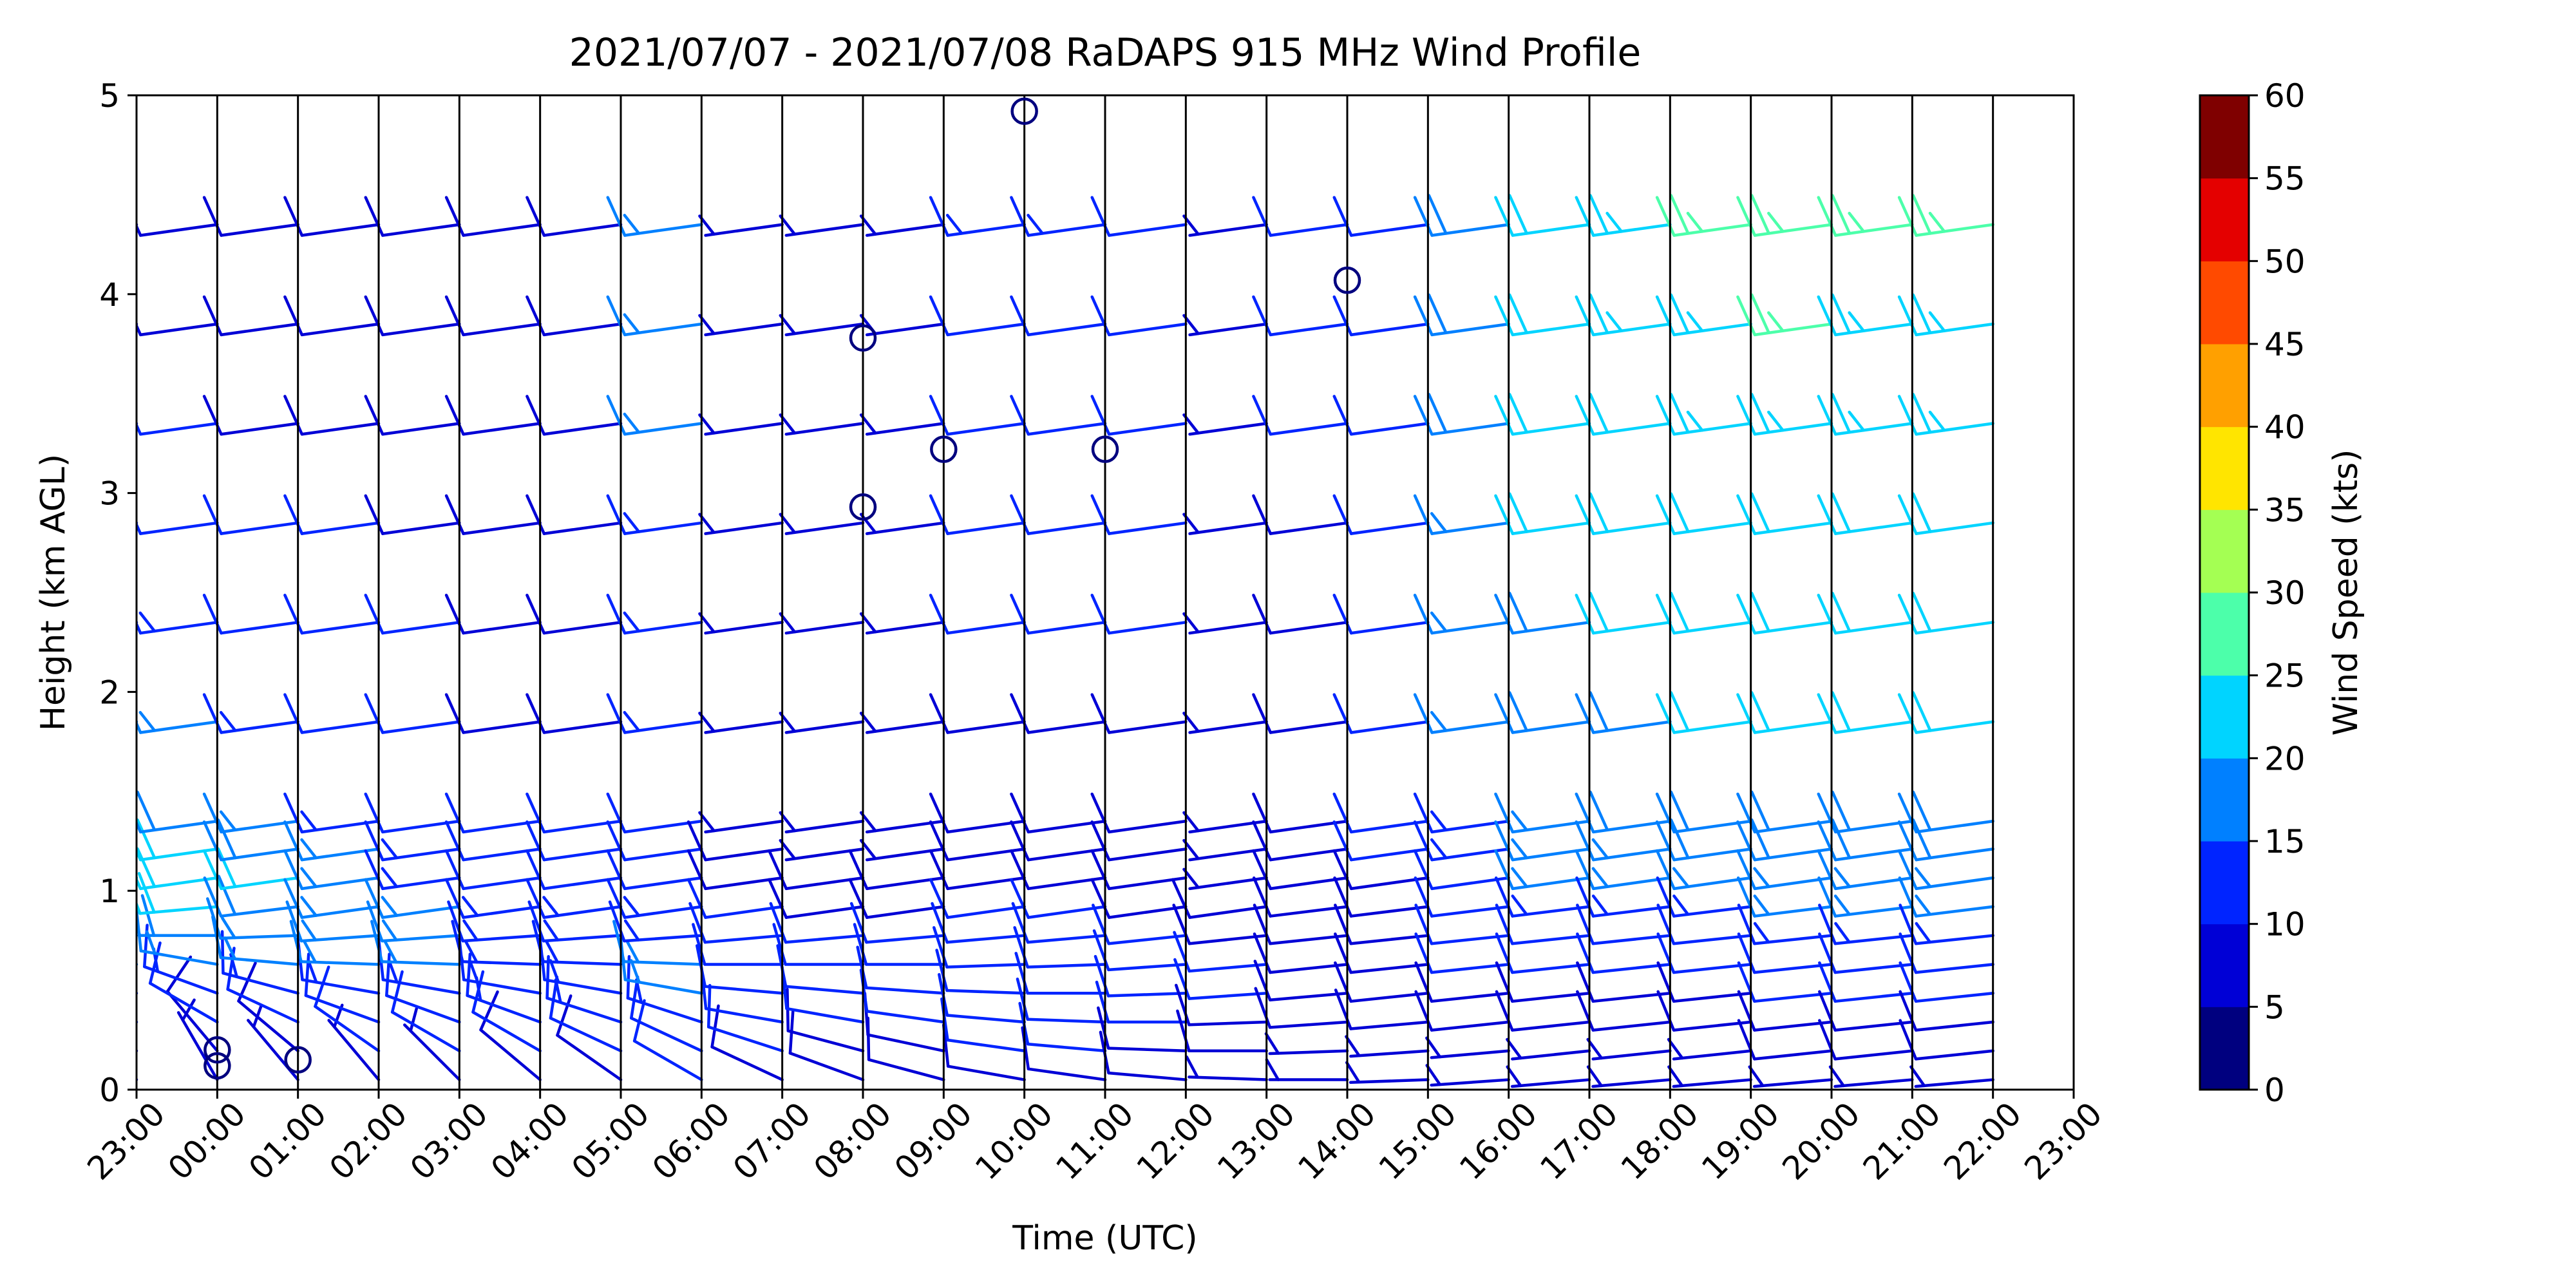 Image resolution: width=2576 pixels, height=1288 pixels. Describe the element at coordinates (118, 593) in the screenshot. I see `y-axis: 0 1 2 3 4 5` at that location.